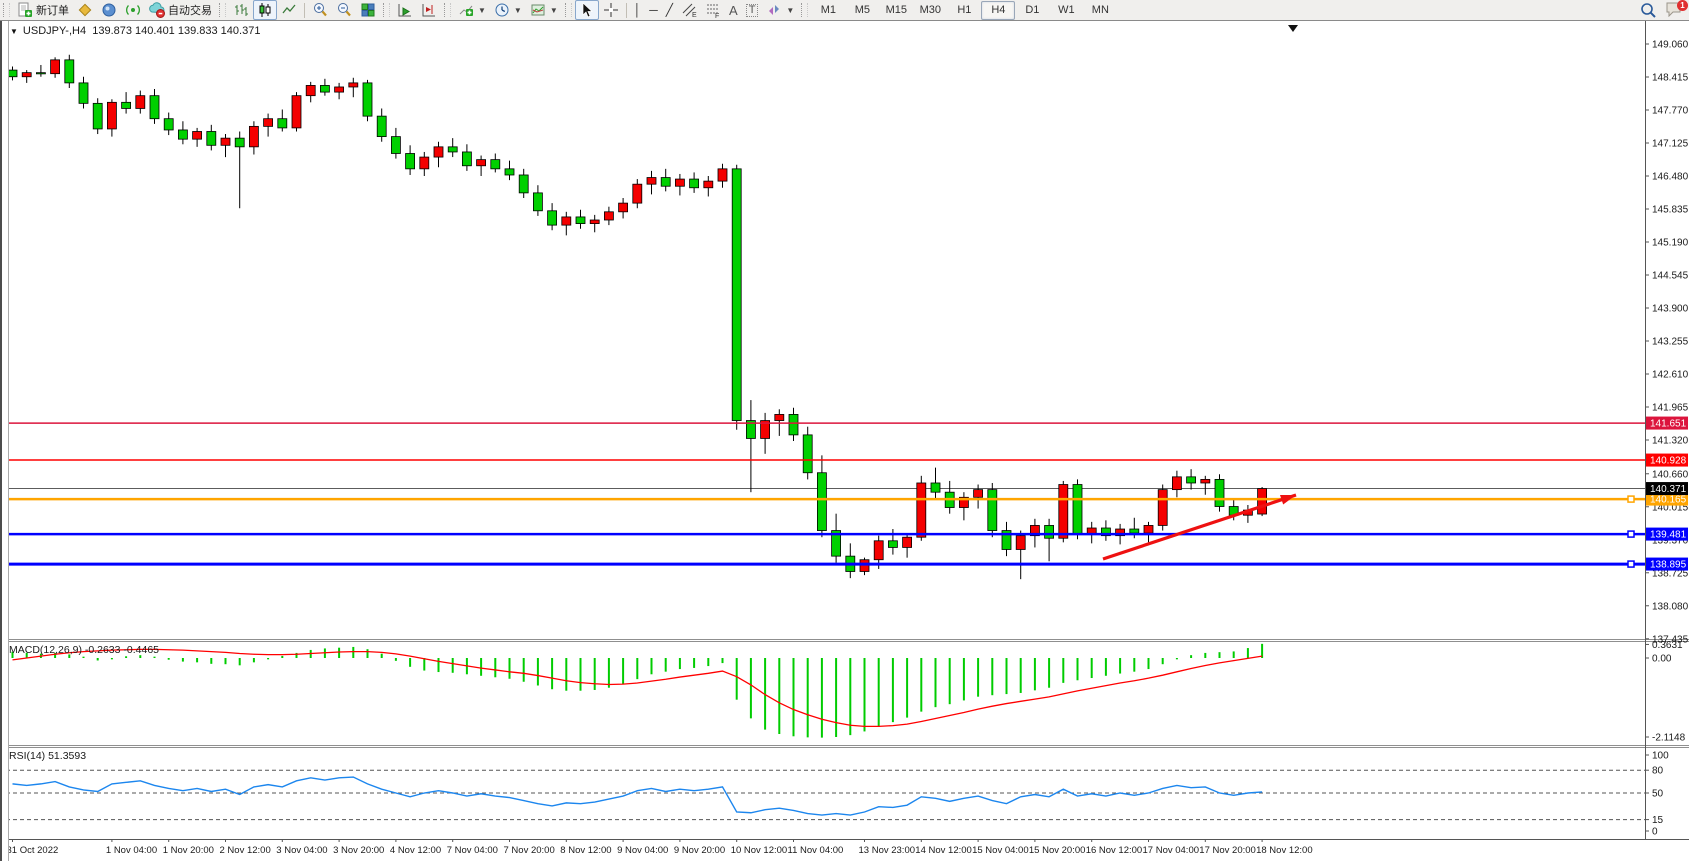 This screenshot has height=861, width=1689. Describe the element at coordinates (85, 10) in the screenshot. I see `market-watch-button` at that location.